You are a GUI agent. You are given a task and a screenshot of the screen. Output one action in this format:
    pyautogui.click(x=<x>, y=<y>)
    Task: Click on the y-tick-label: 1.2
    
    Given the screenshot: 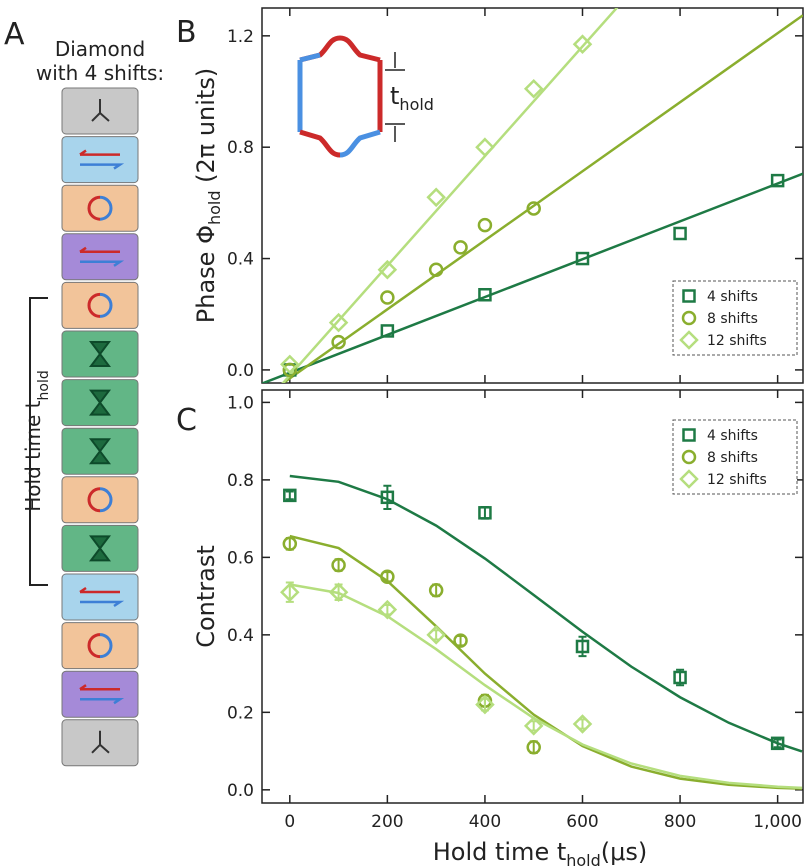 What is the action you would take?
    pyautogui.click(x=240, y=37)
    